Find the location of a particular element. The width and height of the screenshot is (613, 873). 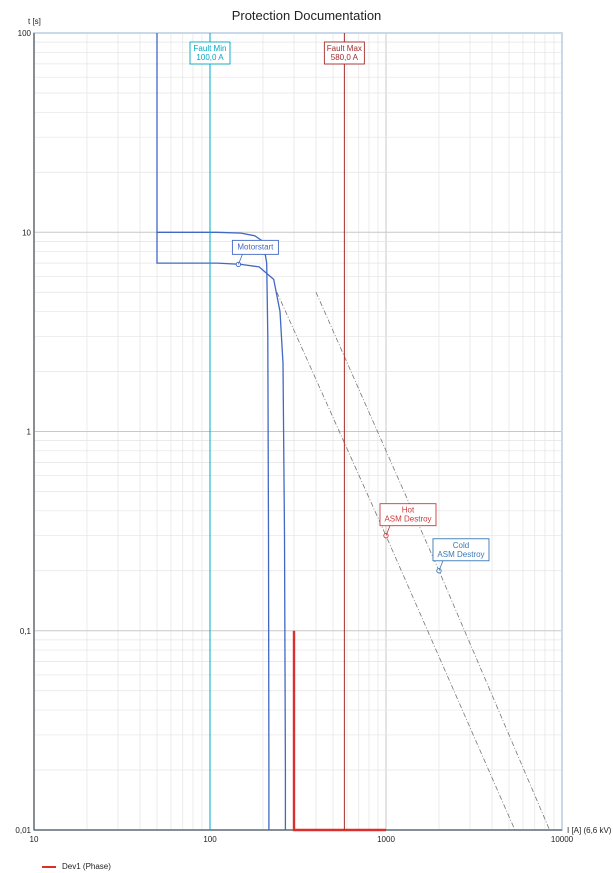

chart-title: Protection Documentation is located at coordinates (306, 15).